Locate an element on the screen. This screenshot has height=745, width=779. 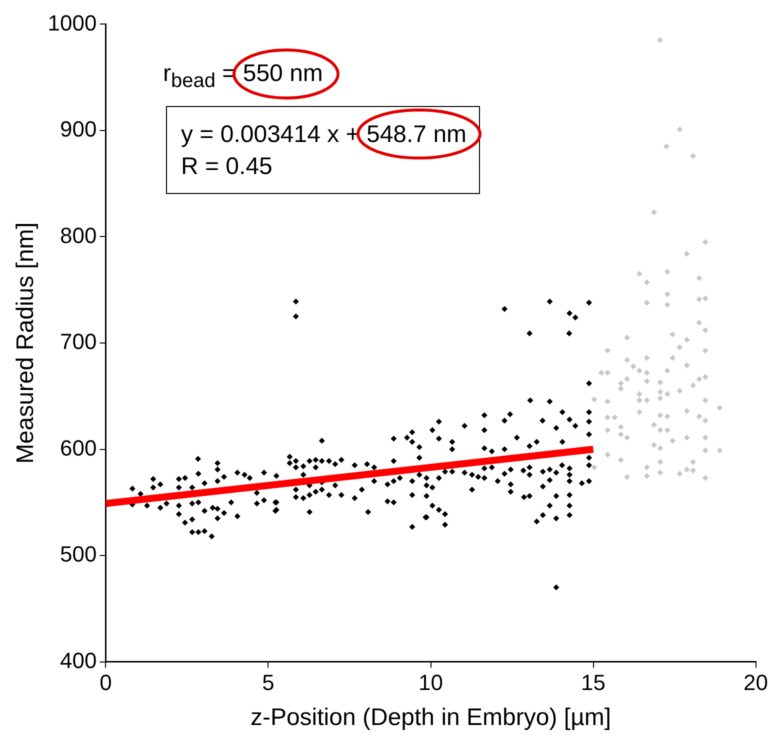
y-tick-label: 1000 is located at coordinates (72, 23).